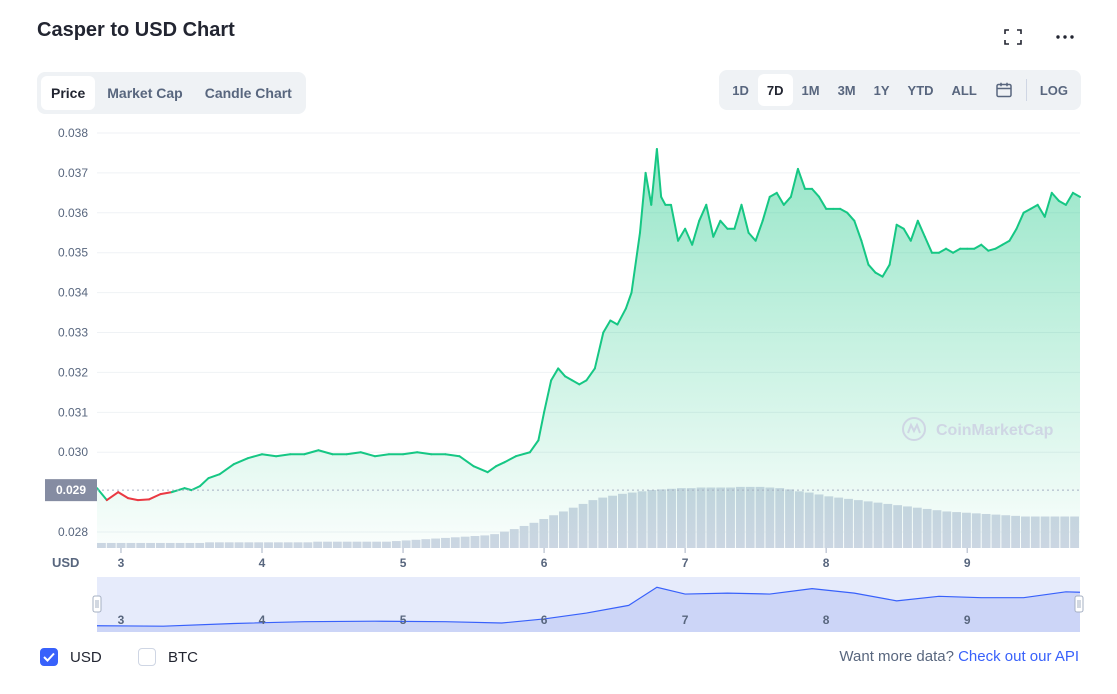  What do you see at coordinates (73, 213) in the screenshot?
I see `y-tick-label: 0.036` at bounding box center [73, 213].